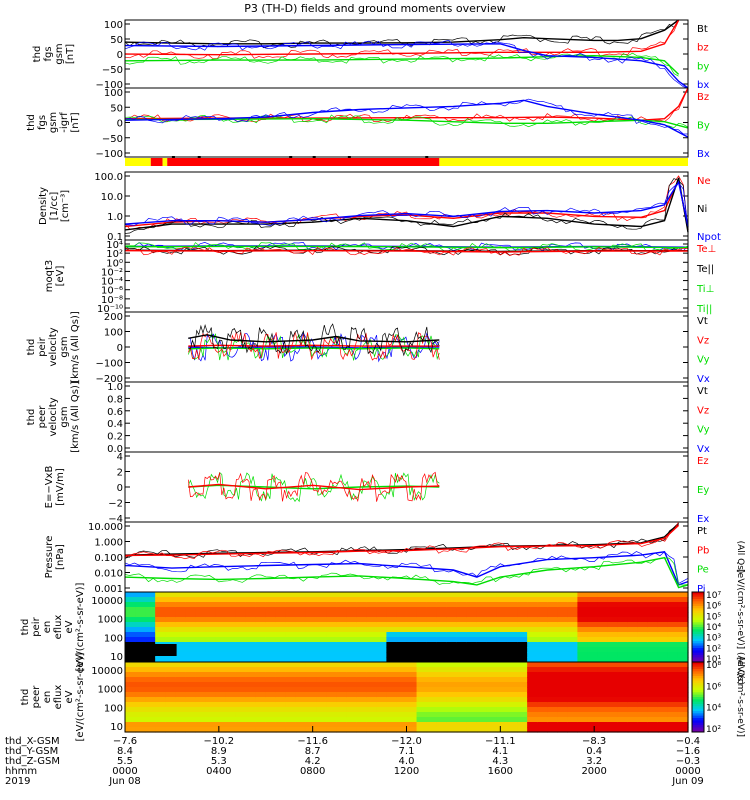 The height and width of the screenshot is (800, 750). What do you see at coordinates (705, 269) in the screenshot?
I see `legend-entry: Te||` at bounding box center [705, 269].